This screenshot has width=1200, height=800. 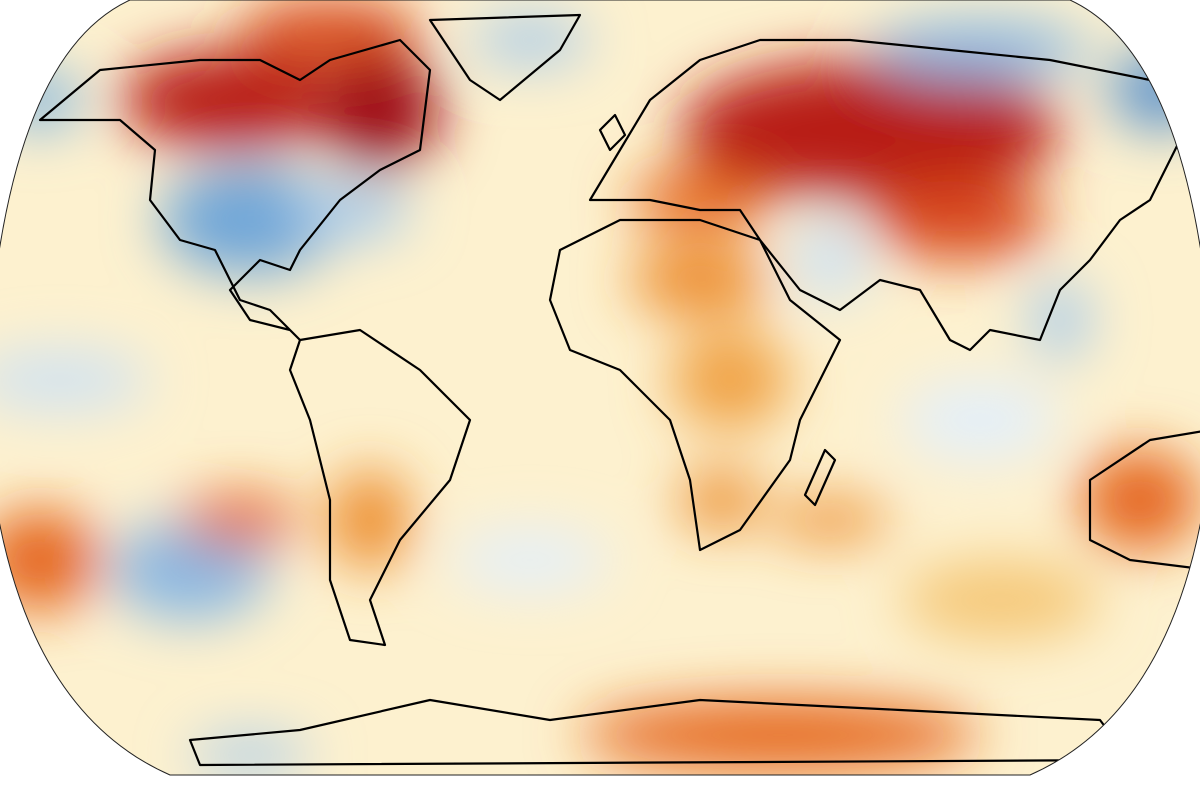 I want to click on australia, so click(x=1144, y=500).